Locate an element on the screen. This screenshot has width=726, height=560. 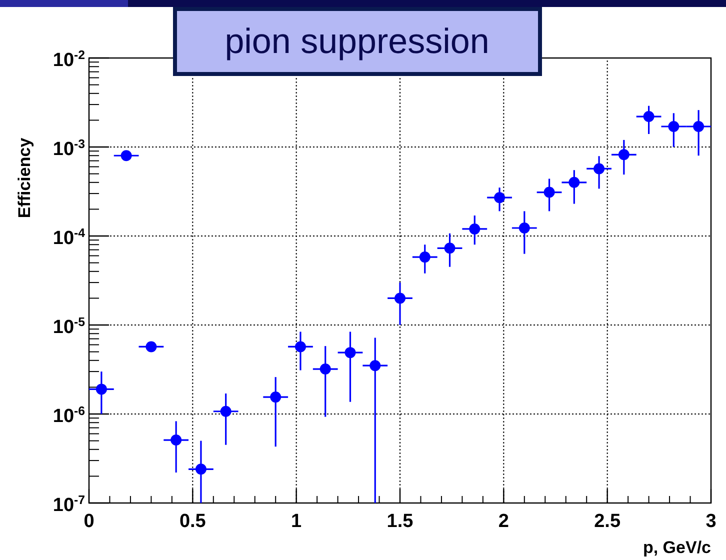
y-tick-label: 10$^{-7}$ is located at coordinates (69, 504).